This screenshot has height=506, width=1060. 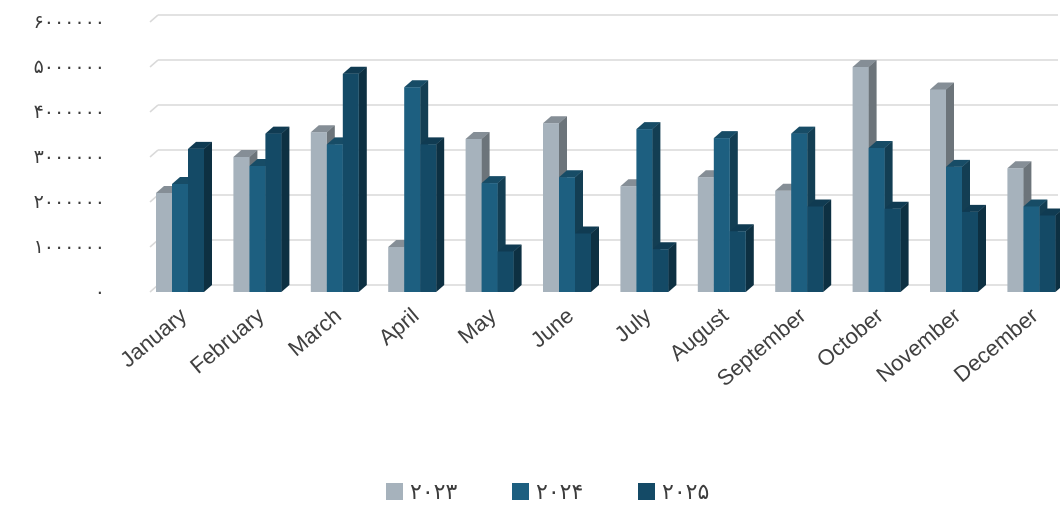 I want to click on x-tick-label: May, so click(x=477, y=326).